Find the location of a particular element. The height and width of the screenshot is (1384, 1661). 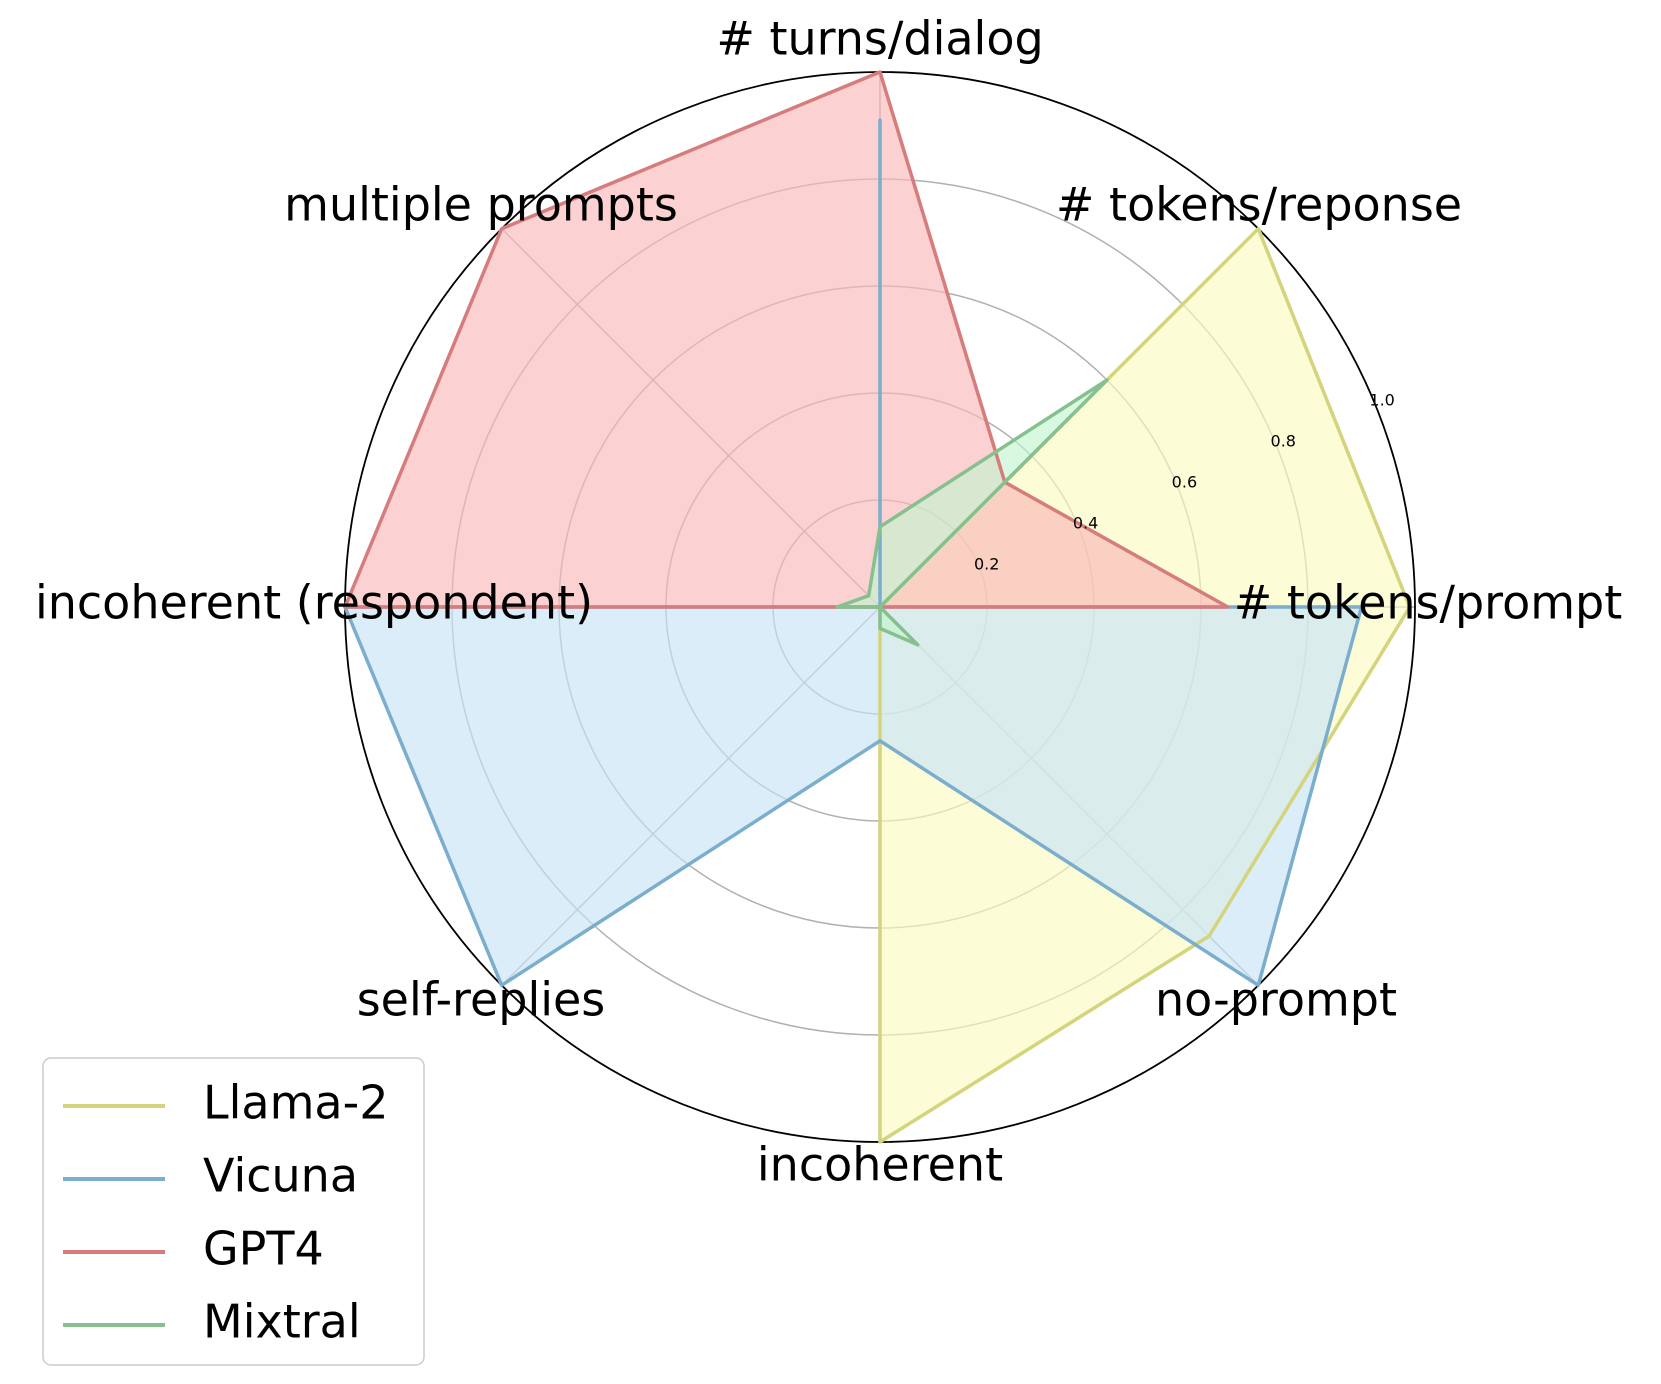

axis-label: # tokens/reponse is located at coordinates (1259, 205).